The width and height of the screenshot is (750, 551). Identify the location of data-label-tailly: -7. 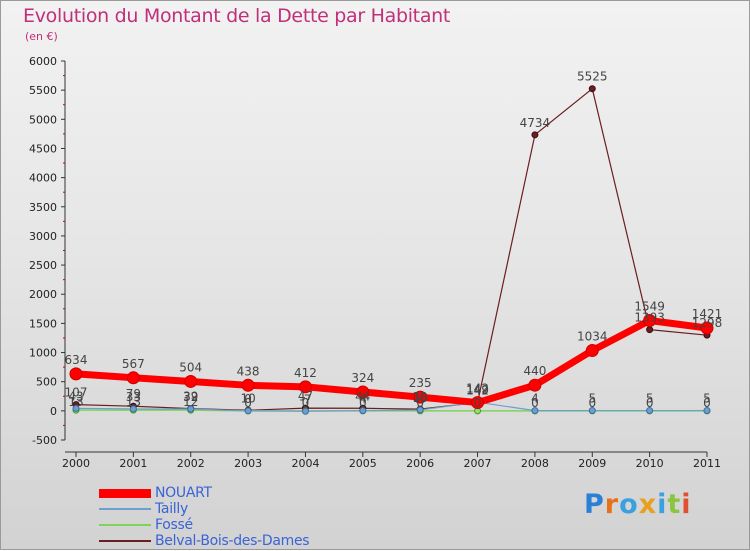
(305, 399).